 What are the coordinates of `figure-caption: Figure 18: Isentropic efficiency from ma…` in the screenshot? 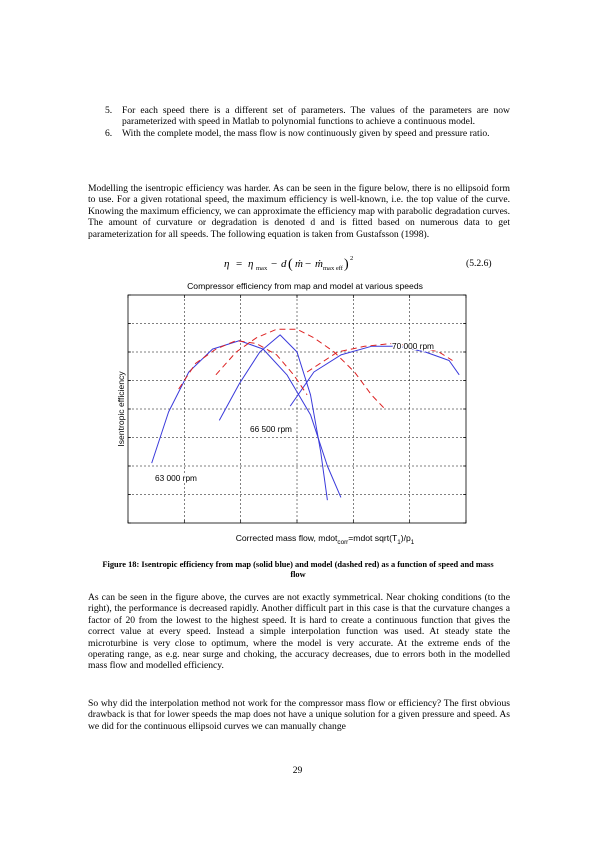 It's located at (298, 569).